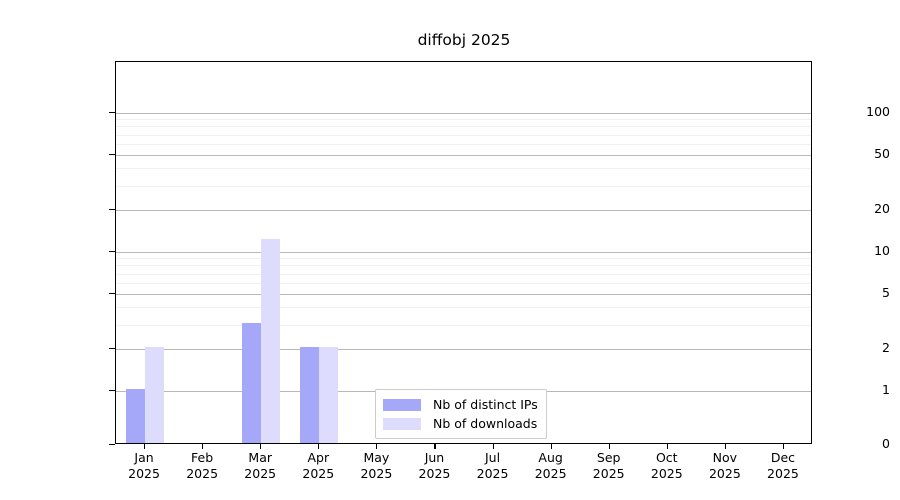 The height and width of the screenshot is (500, 900). I want to click on x-tick-label-jun: Jun 2025, so click(434, 465).